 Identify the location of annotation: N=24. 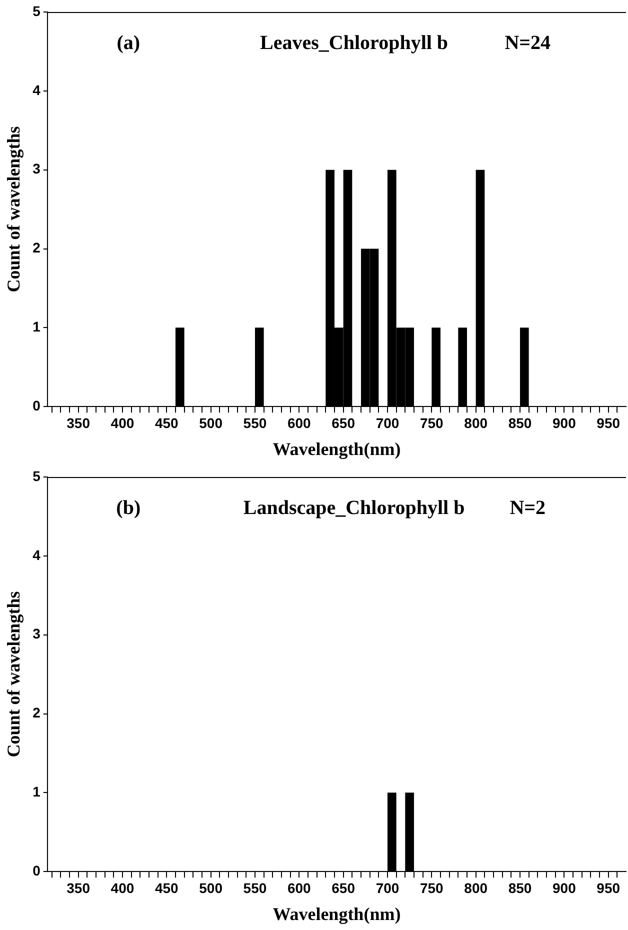
(527, 43).